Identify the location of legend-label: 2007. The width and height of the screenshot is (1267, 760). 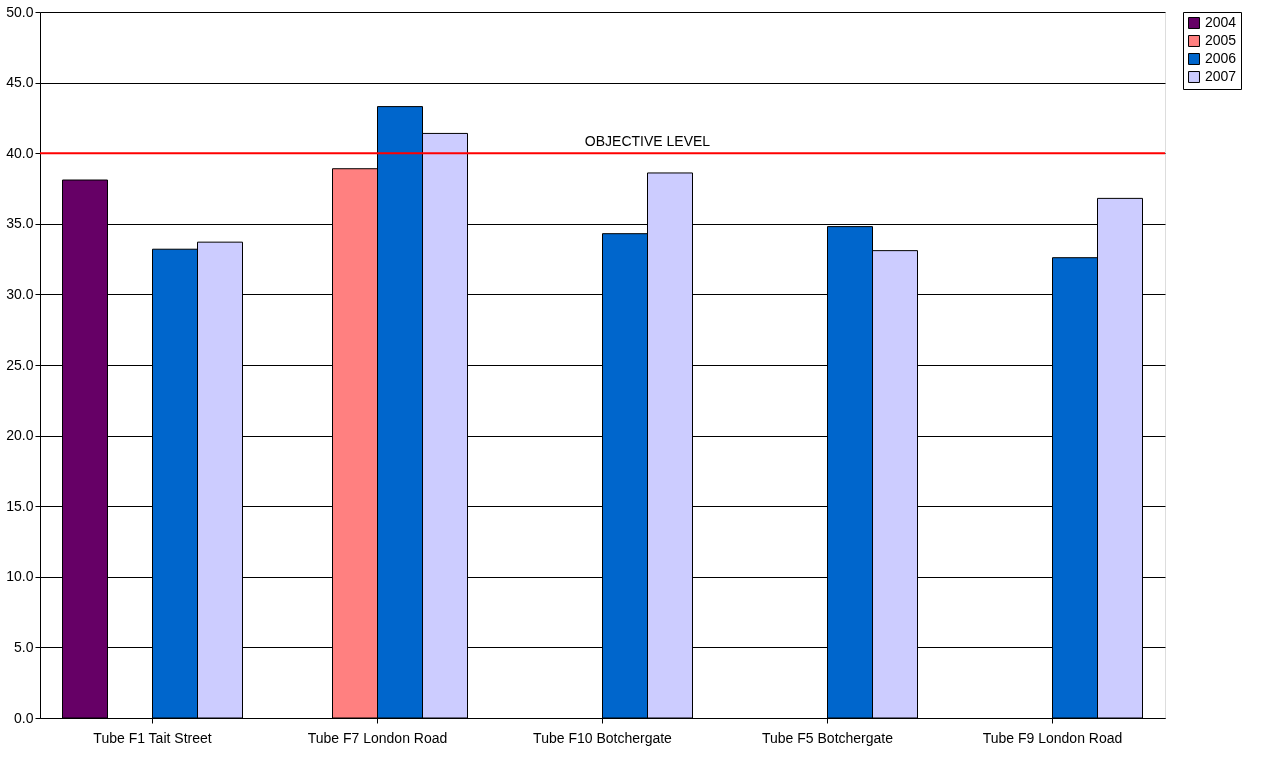
(1221, 76).